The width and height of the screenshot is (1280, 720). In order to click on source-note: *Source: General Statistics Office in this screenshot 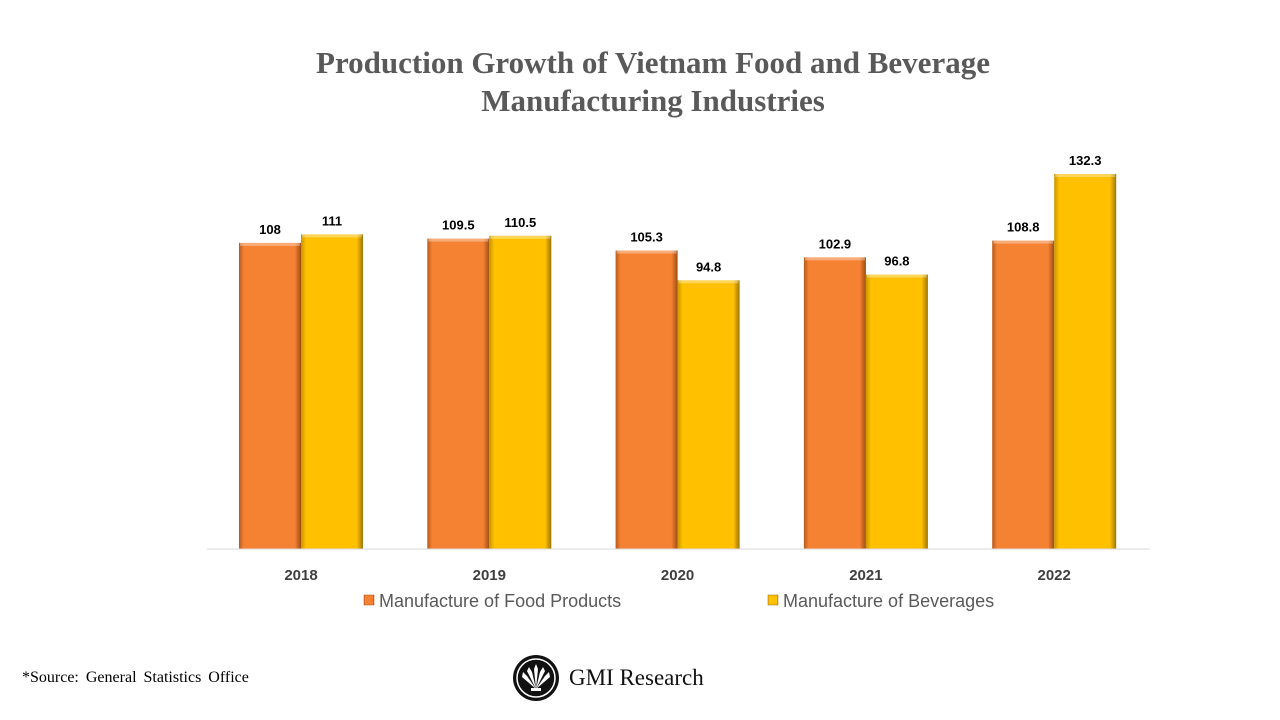, I will do `click(135, 677)`.